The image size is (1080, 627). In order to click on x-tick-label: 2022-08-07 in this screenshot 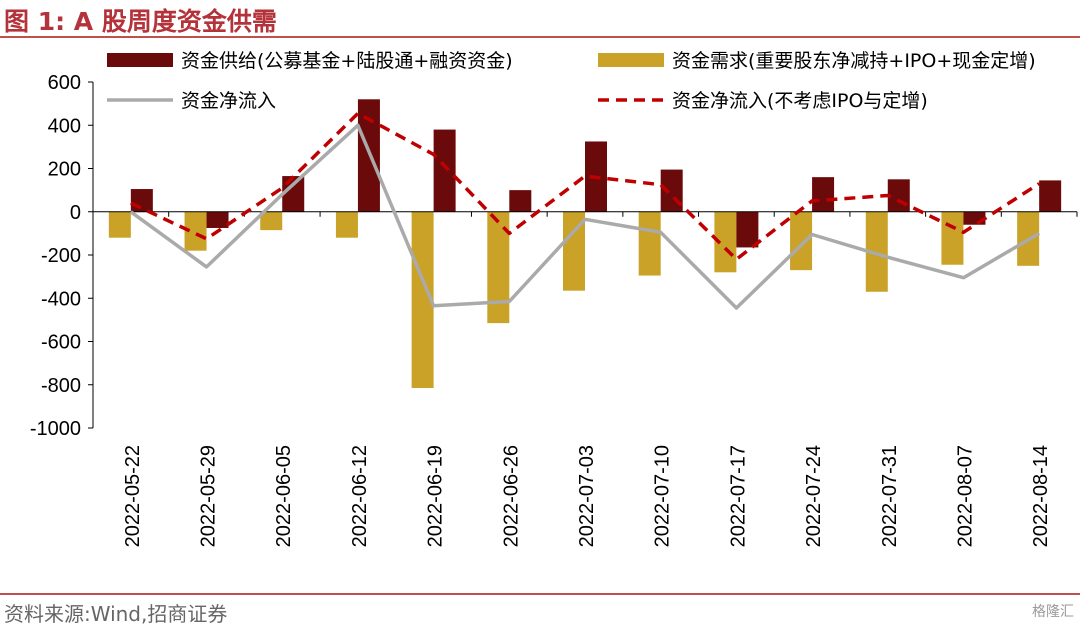, I will do `click(965, 496)`.